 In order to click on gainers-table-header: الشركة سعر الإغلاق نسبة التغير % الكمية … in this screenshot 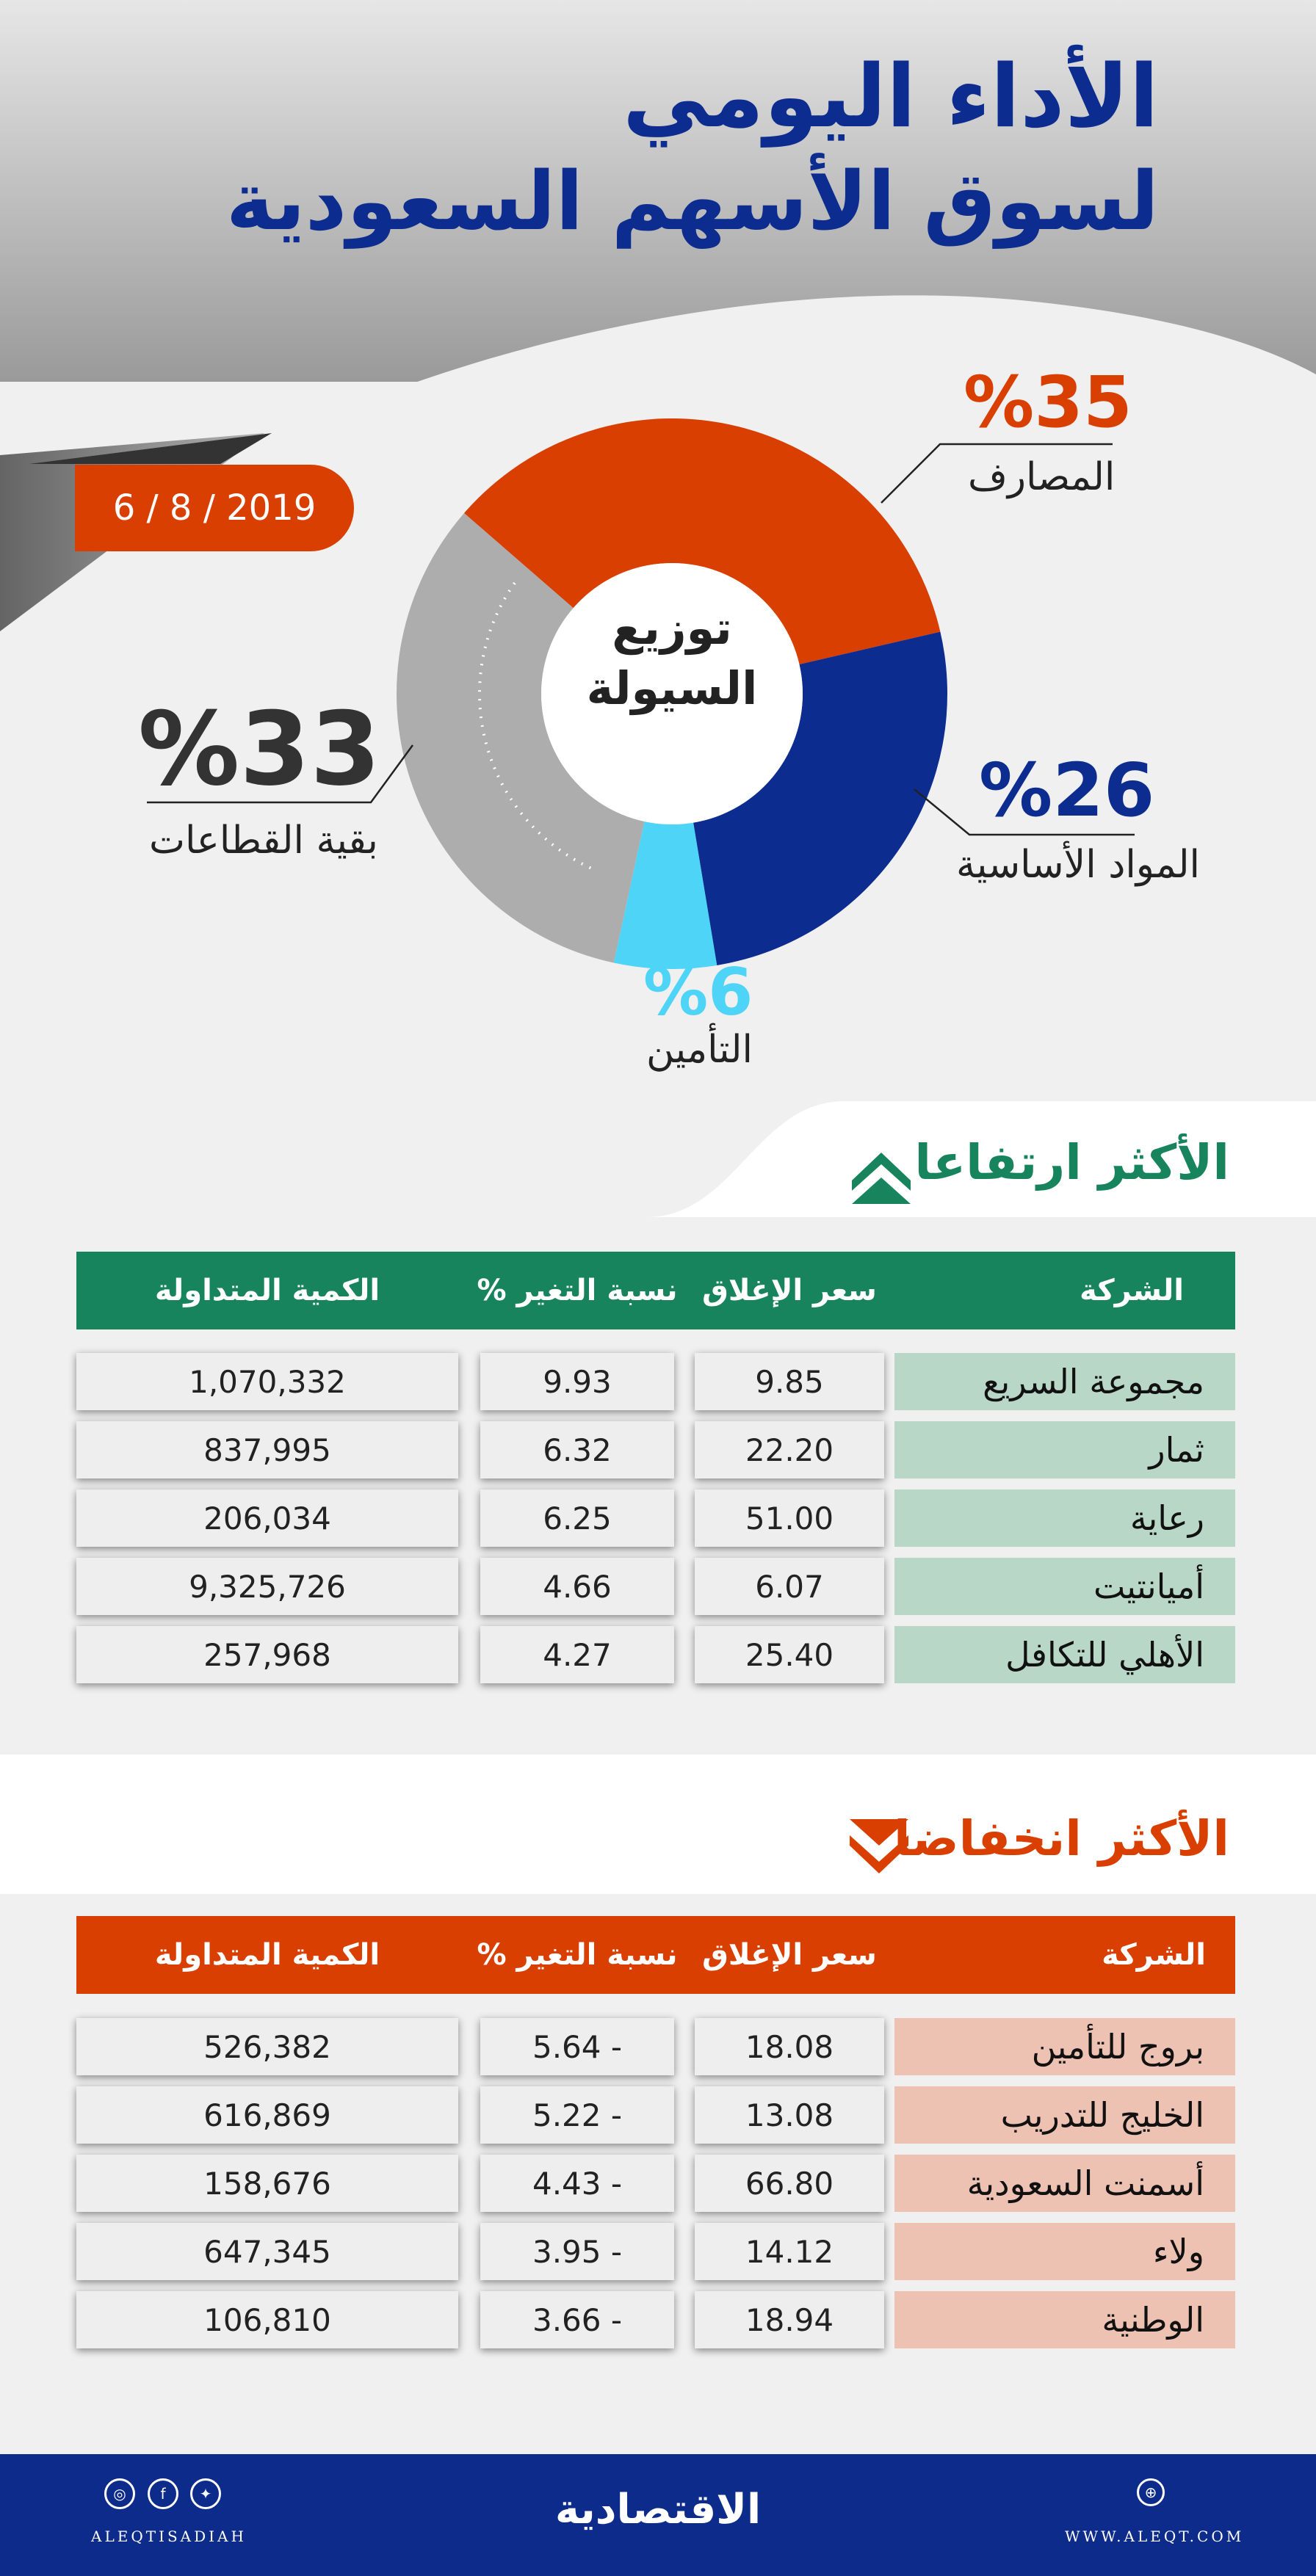, I will do `click(655, 1291)`.